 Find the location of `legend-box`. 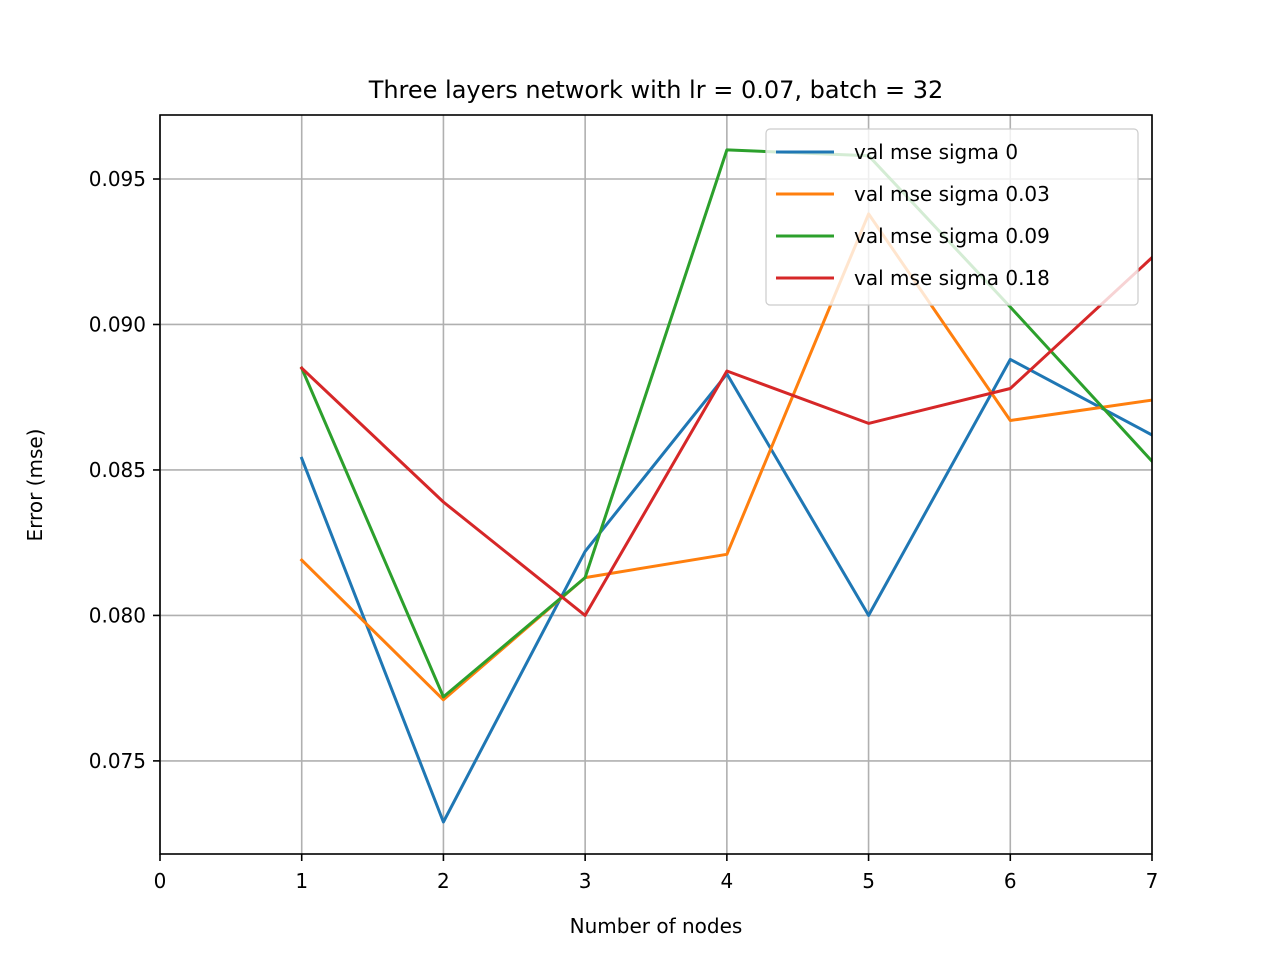

legend-box is located at coordinates (952, 217).